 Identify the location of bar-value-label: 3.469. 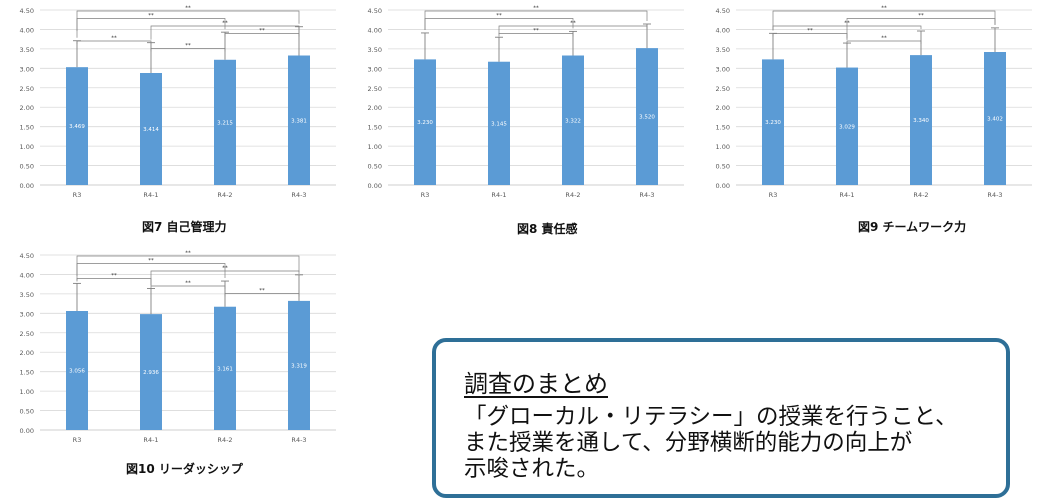
(77, 127).